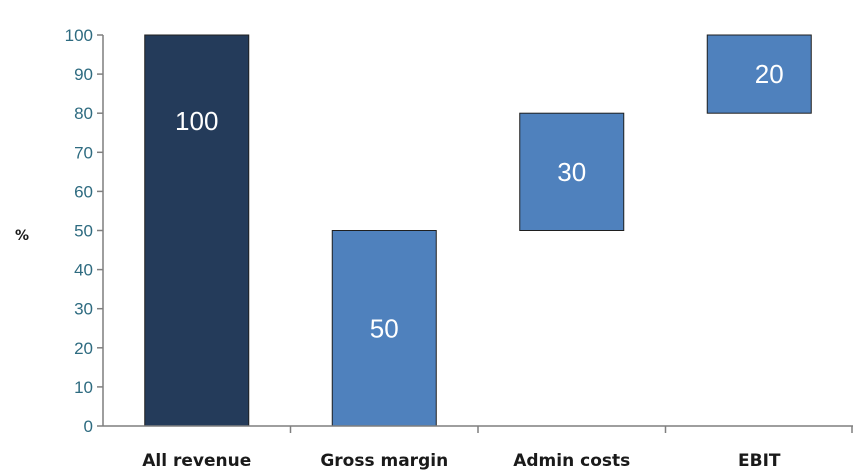 The image size is (853, 470). What do you see at coordinates (83, 270) in the screenshot?
I see `y-tick-label: 40` at bounding box center [83, 270].